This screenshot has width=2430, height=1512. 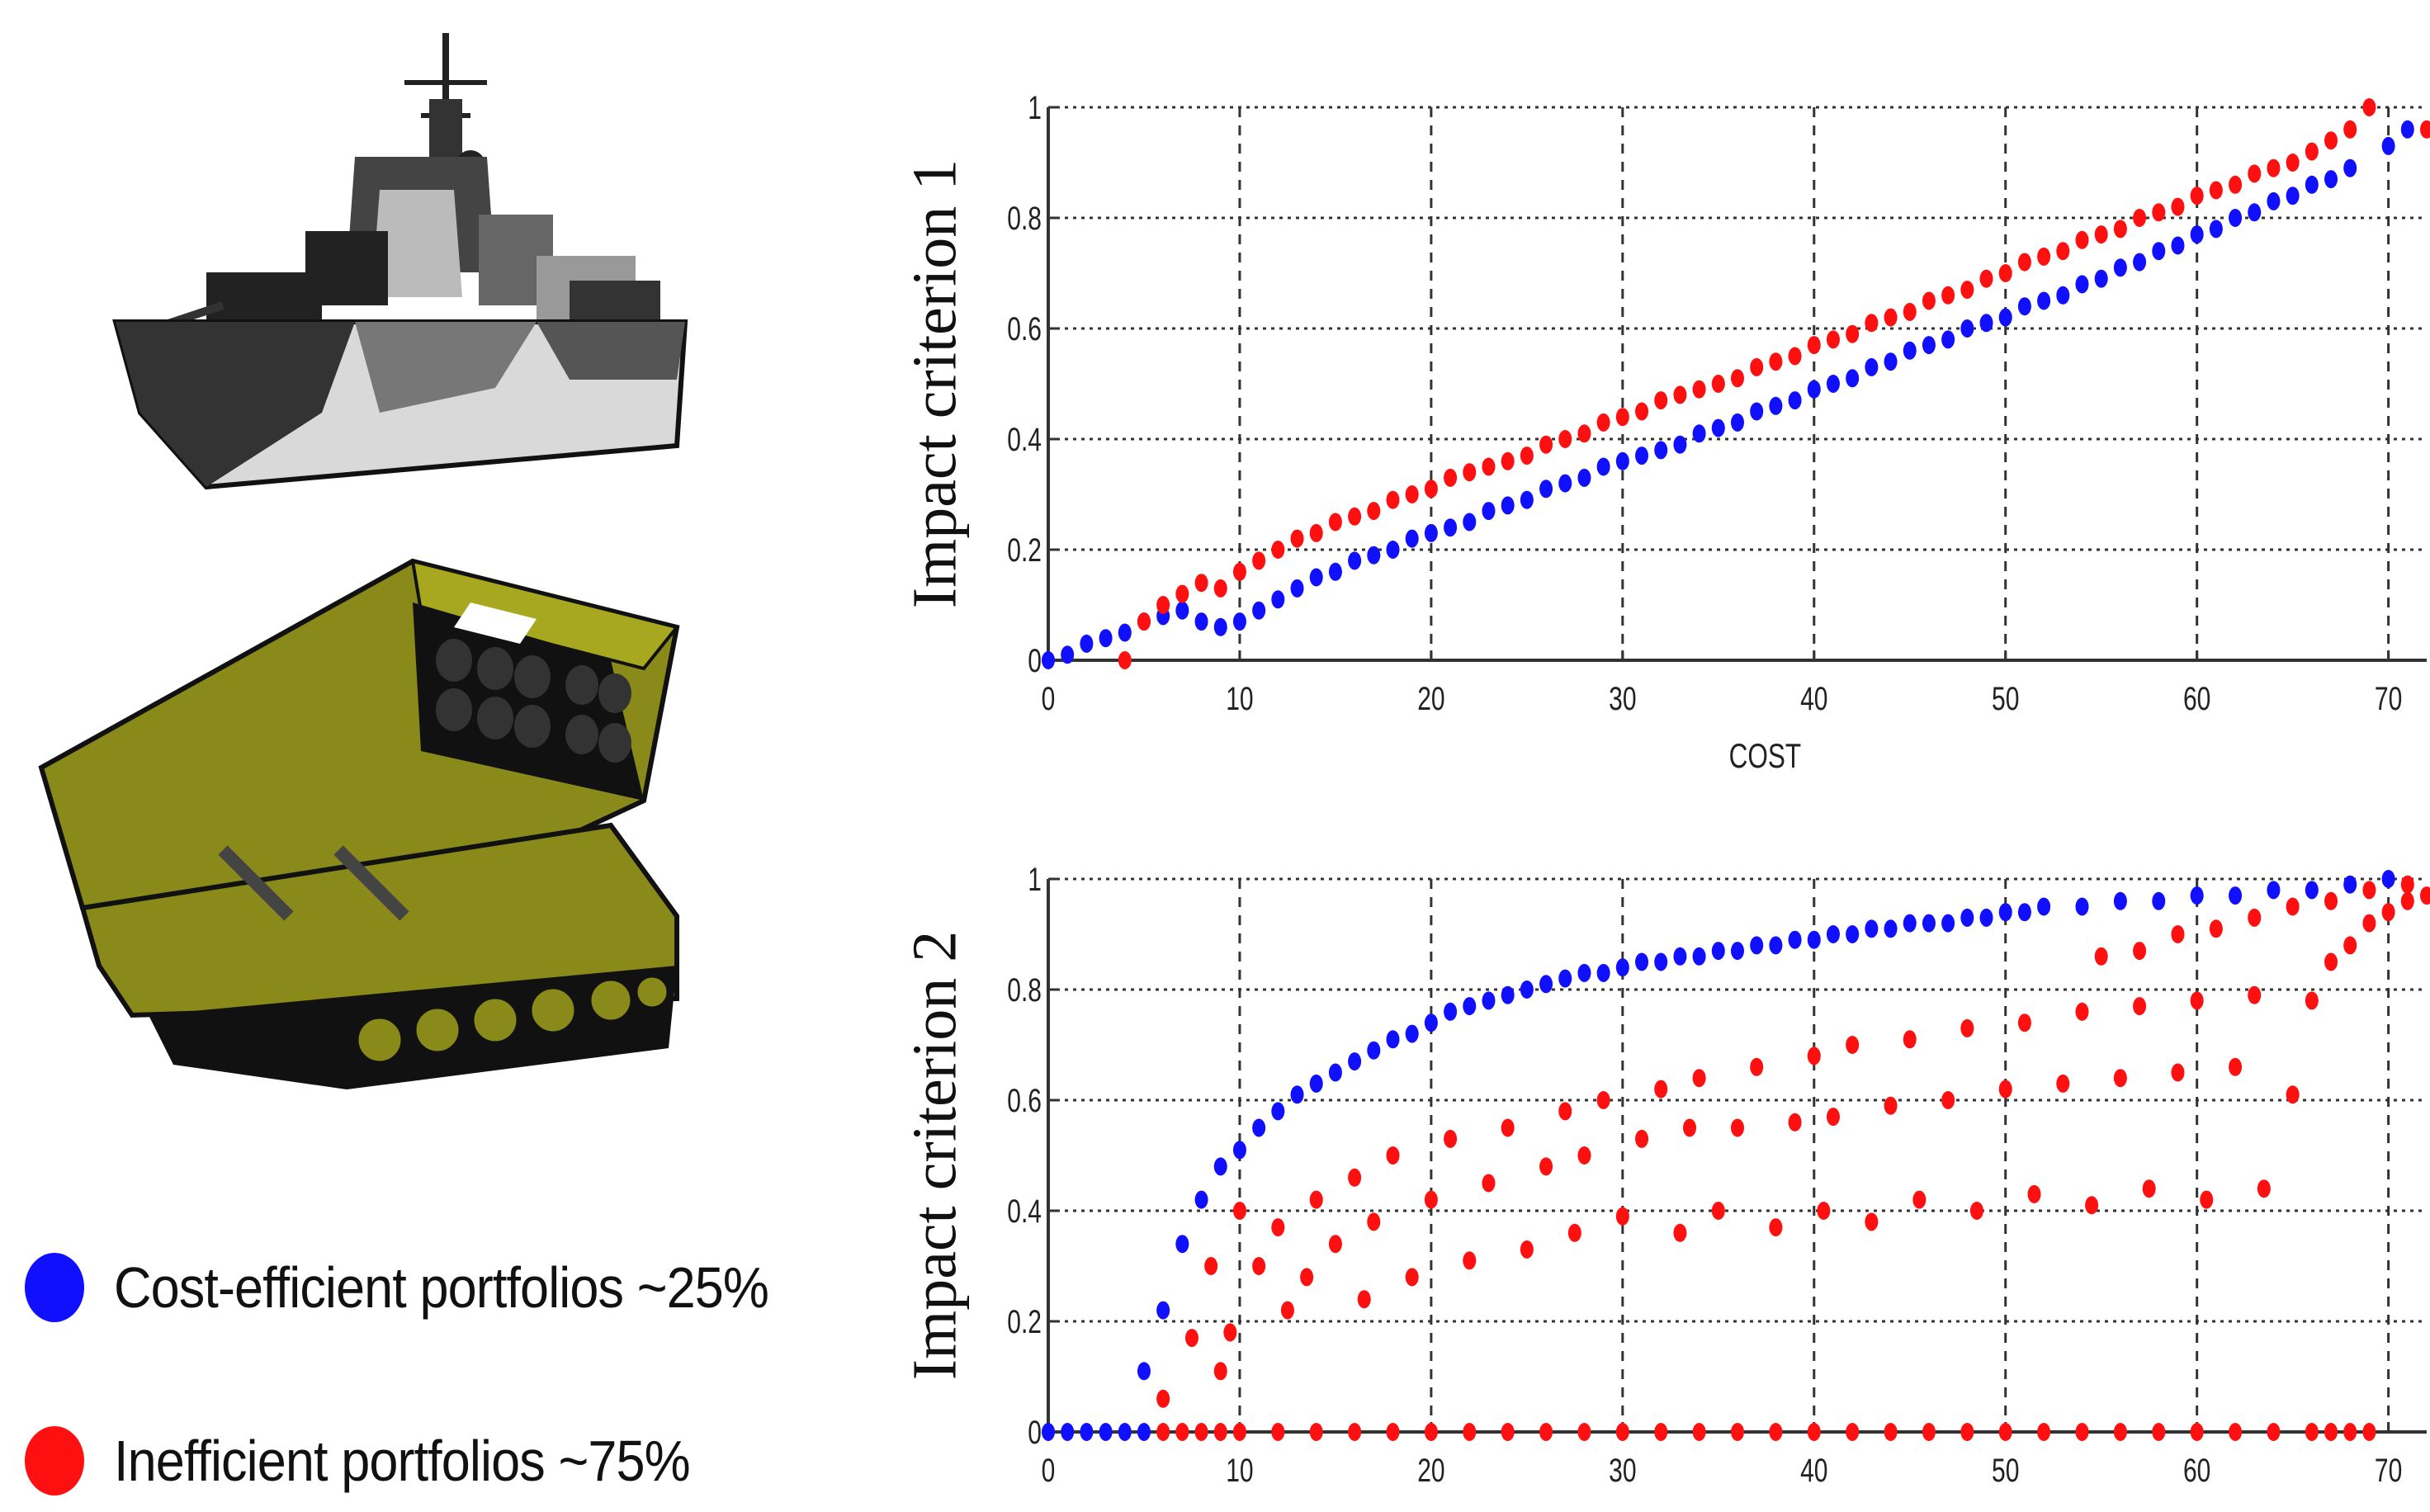 What do you see at coordinates (1239, 1471) in the screenshot?
I see `x-tick-label: 10` at bounding box center [1239, 1471].